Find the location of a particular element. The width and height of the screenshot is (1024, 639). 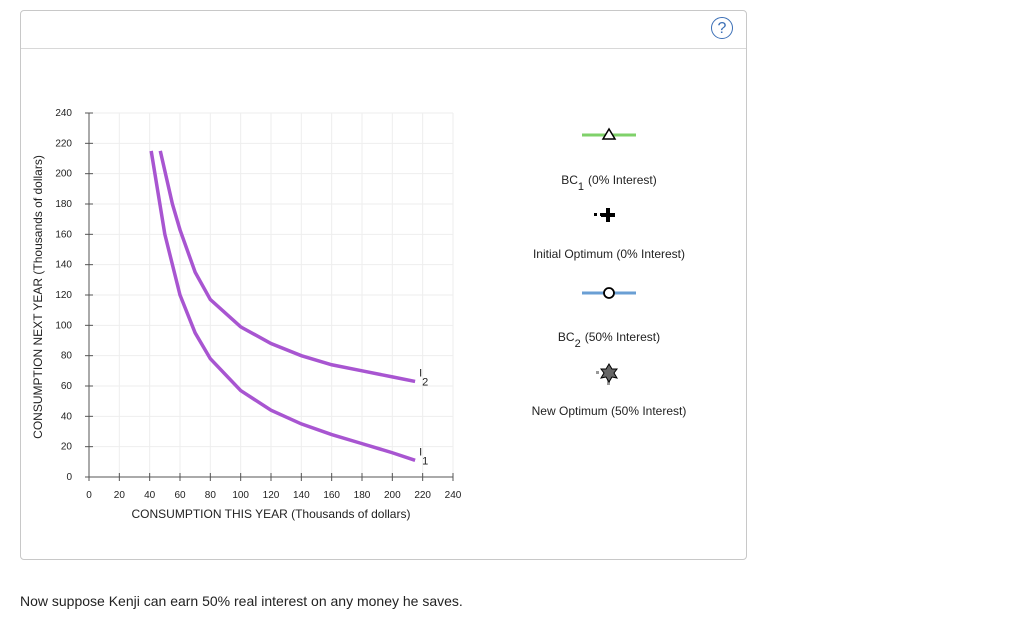

y-tick-label: 240 is located at coordinates (63, 113).